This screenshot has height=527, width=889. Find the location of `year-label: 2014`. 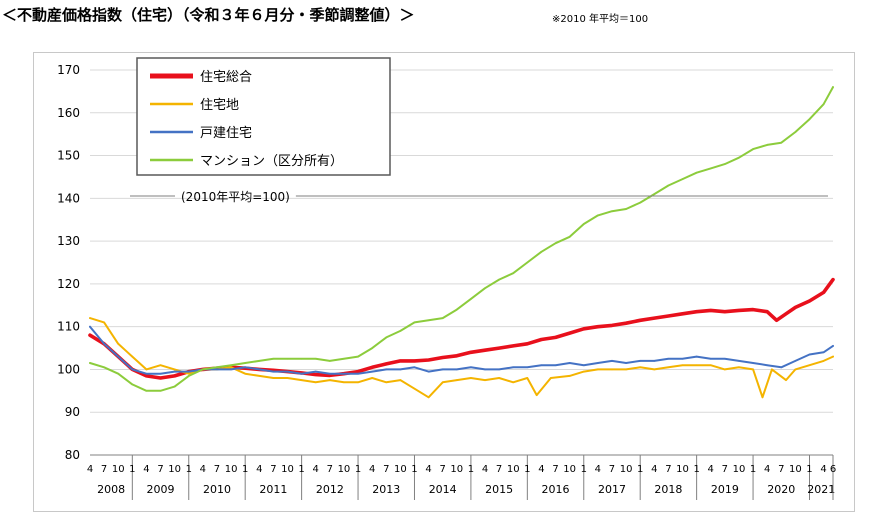

year-label: 2014 is located at coordinates (443, 489).